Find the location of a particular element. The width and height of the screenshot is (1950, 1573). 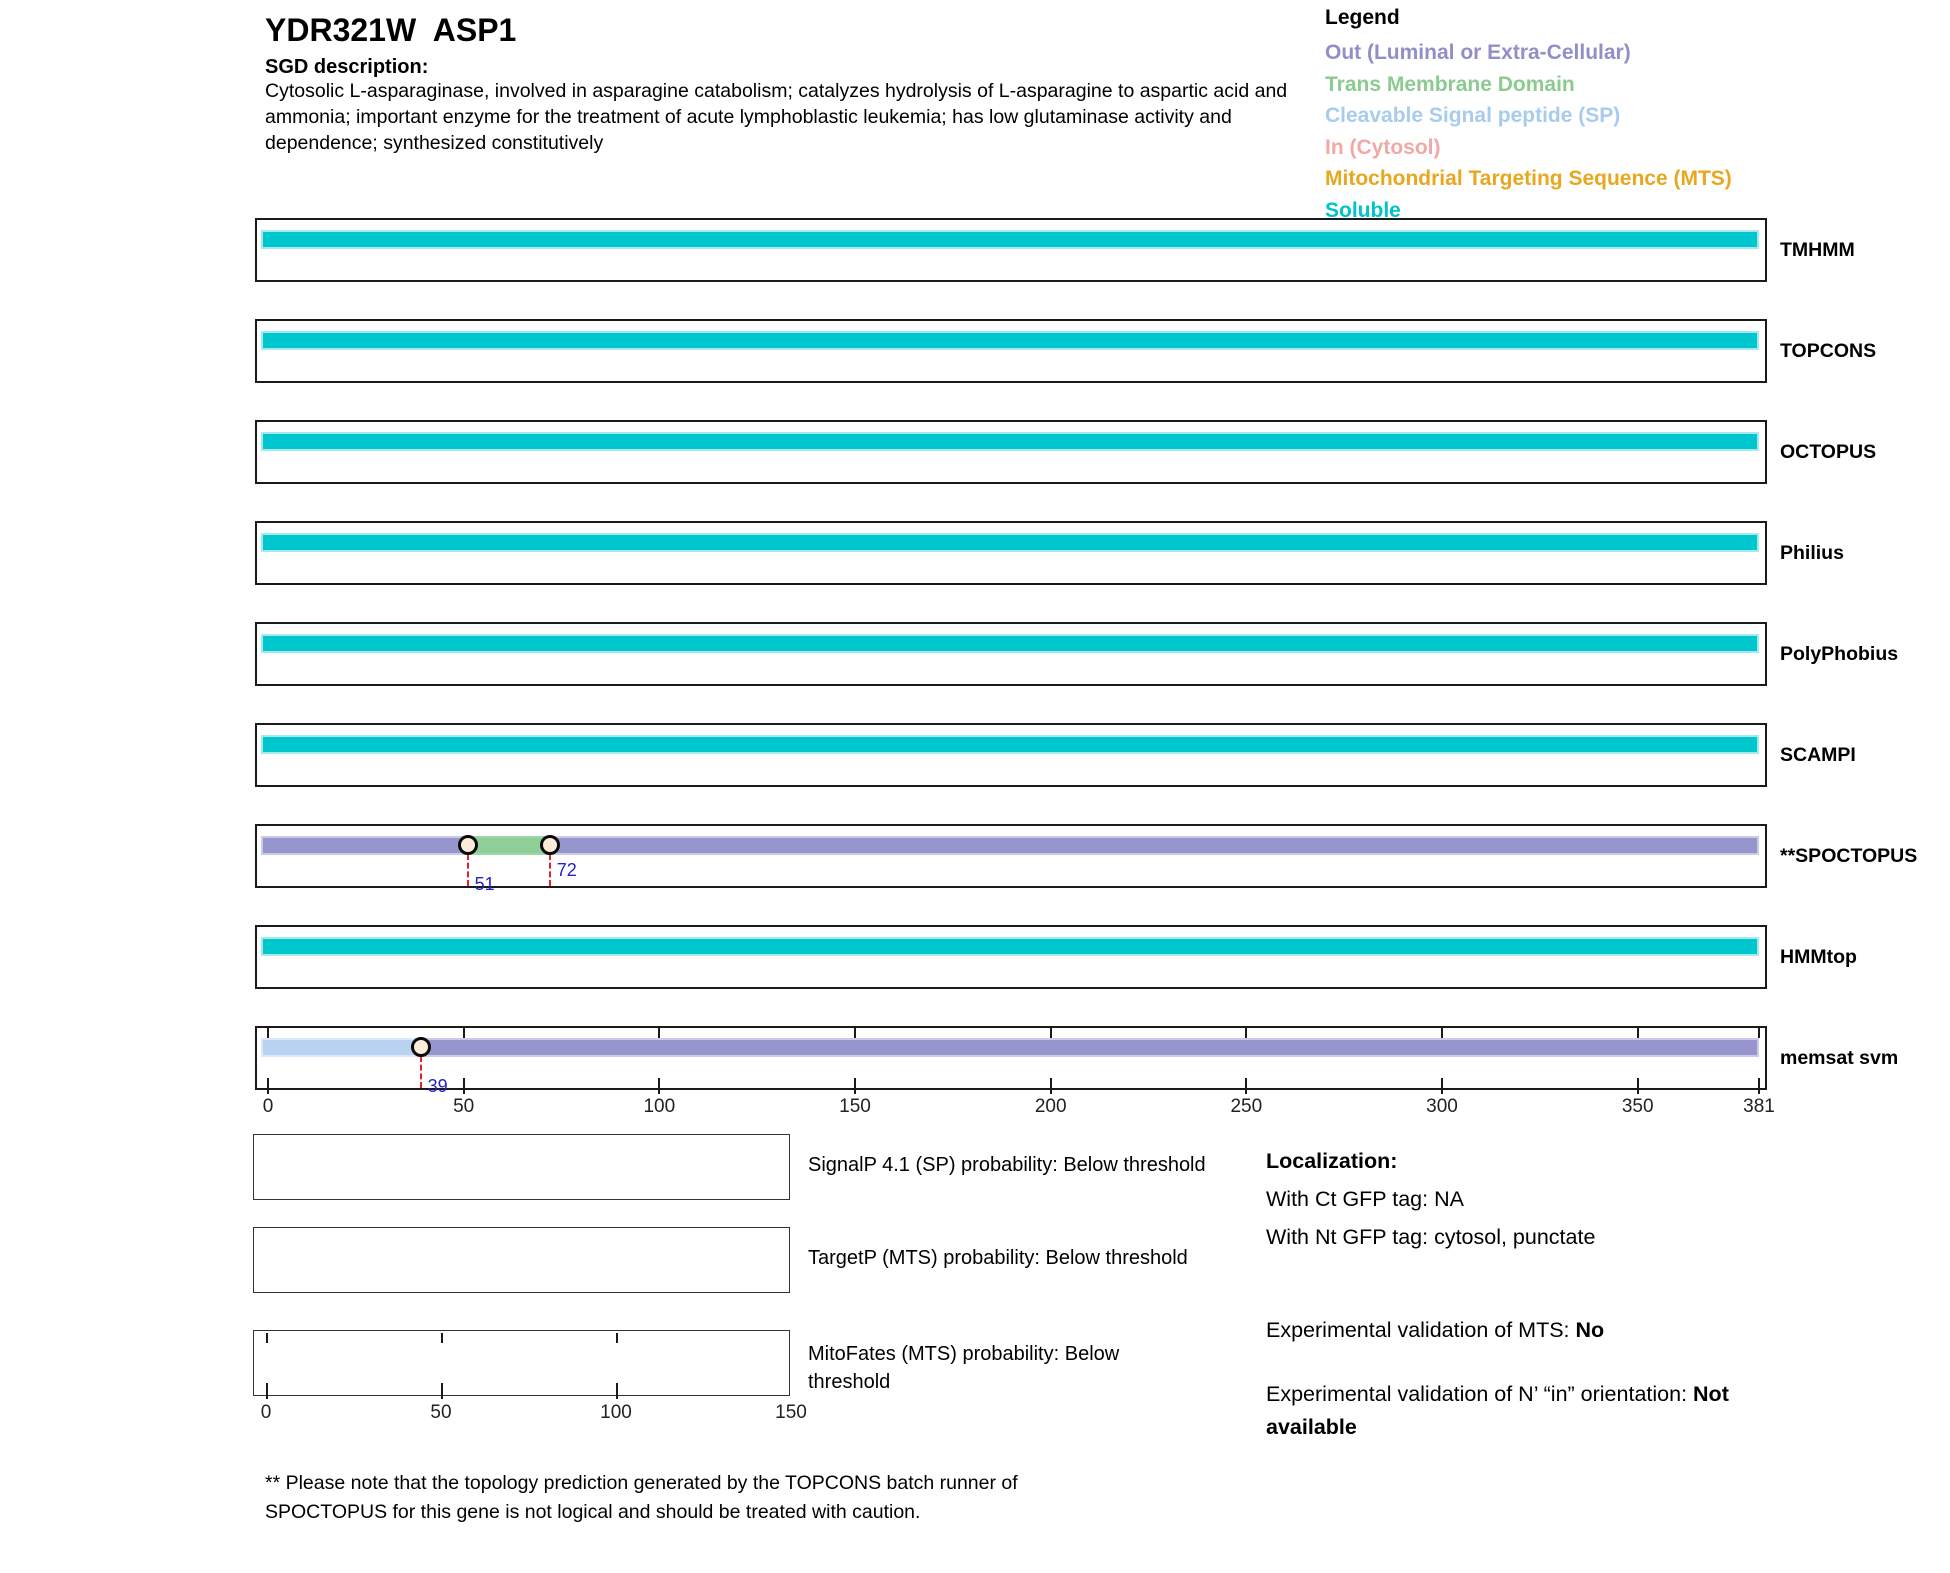

legend-entry: Mitochondrial Targeting Sequence (MTS) is located at coordinates (1528, 178).